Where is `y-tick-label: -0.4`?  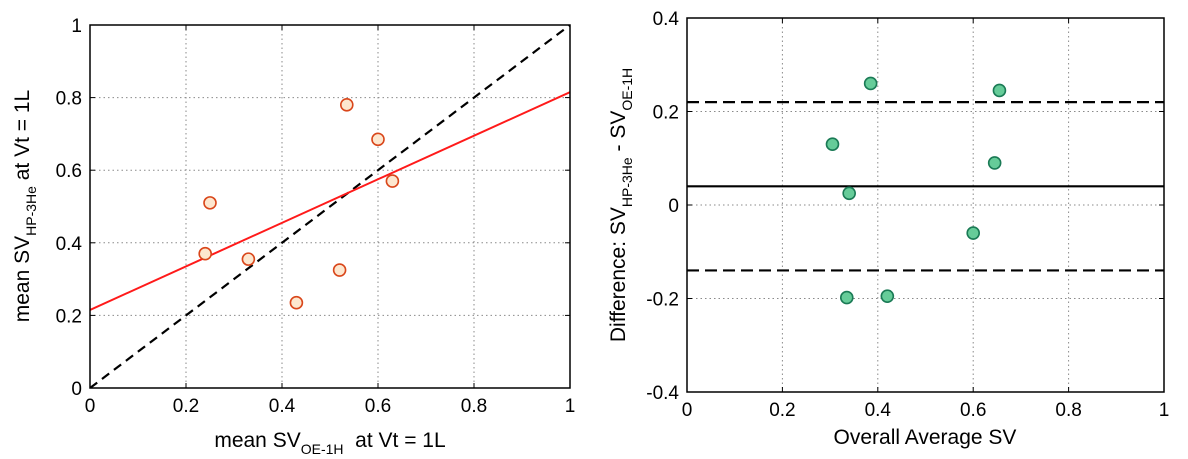 y-tick-label: -0.4 is located at coordinates (662, 393).